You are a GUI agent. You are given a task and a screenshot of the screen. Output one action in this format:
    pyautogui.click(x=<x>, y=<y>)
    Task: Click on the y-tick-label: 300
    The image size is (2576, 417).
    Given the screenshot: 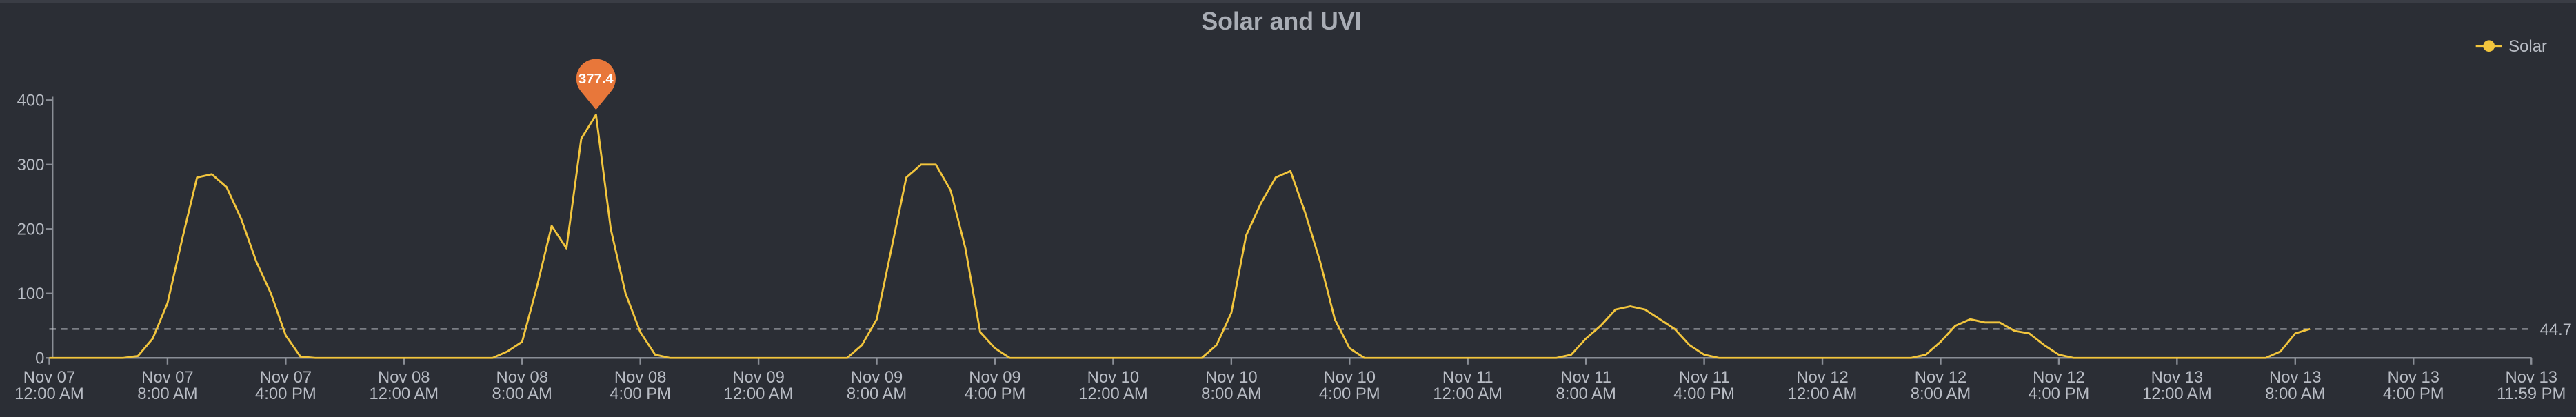 What is the action you would take?
    pyautogui.click(x=31, y=165)
    